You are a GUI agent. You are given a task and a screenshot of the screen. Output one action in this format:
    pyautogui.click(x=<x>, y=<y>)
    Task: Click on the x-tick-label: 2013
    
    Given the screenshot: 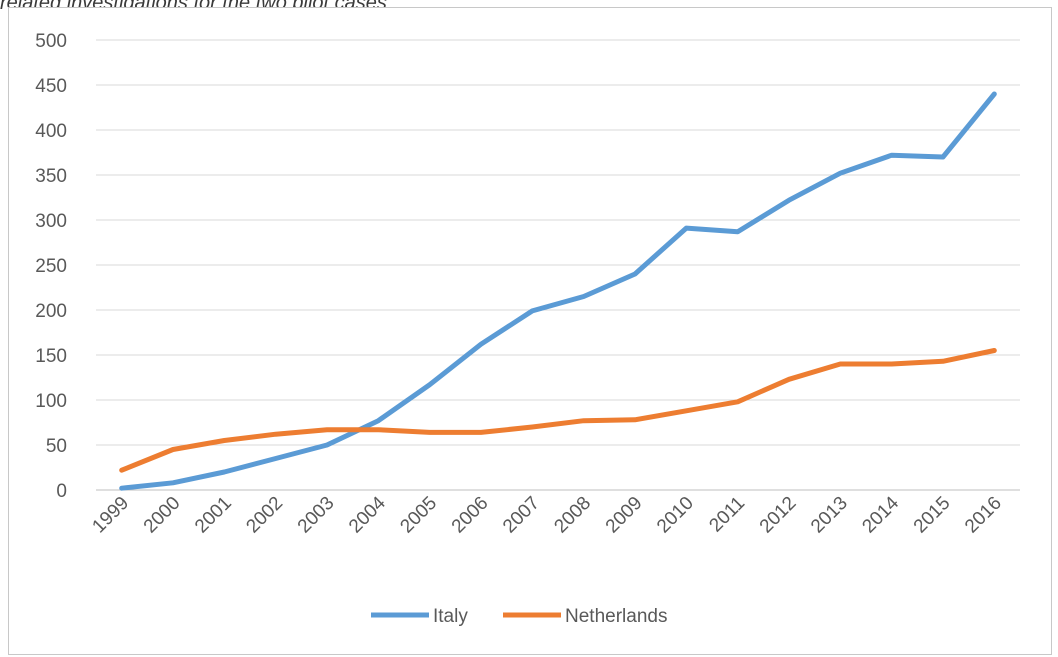 What is the action you would take?
    pyautogui.click(x=829, y=515)
    